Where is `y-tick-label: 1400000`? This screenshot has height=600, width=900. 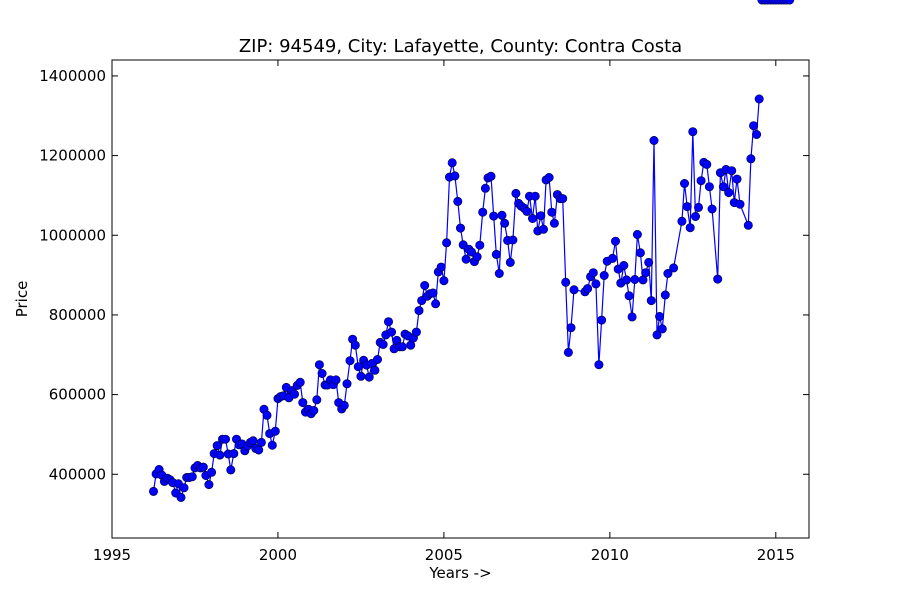
y-tick-label: 1400000 is located at coordinates (72, 76).